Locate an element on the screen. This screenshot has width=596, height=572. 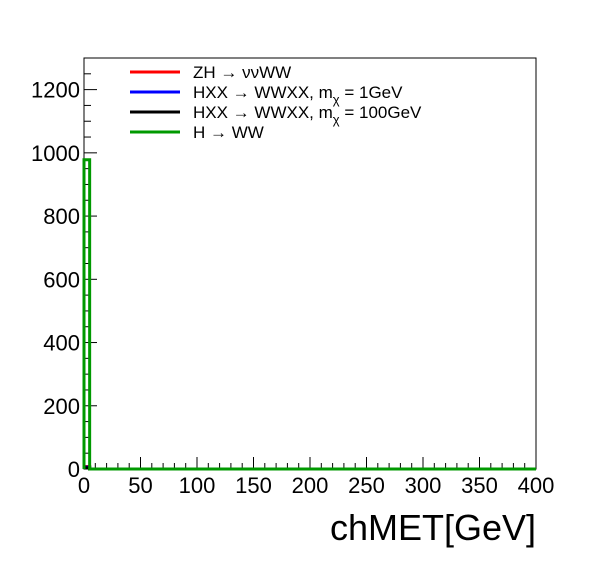
y-tick-label: 800 is located at coordinates (61, 216).